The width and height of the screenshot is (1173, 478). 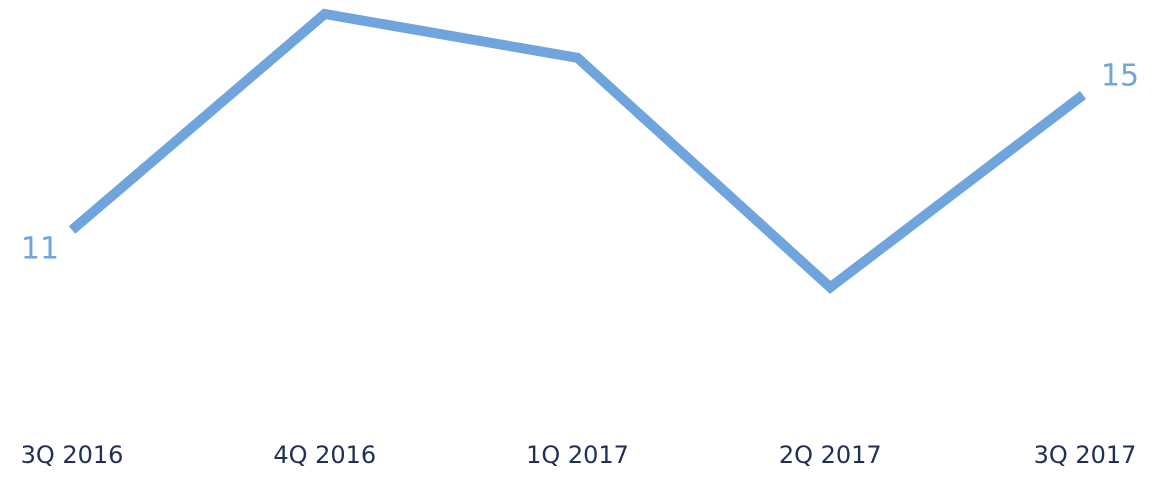 What do you see at coordinates (324, 455) in the screenshot?
I see `x-tick-label: 4Q 2016` at bounding box center [324, 455].